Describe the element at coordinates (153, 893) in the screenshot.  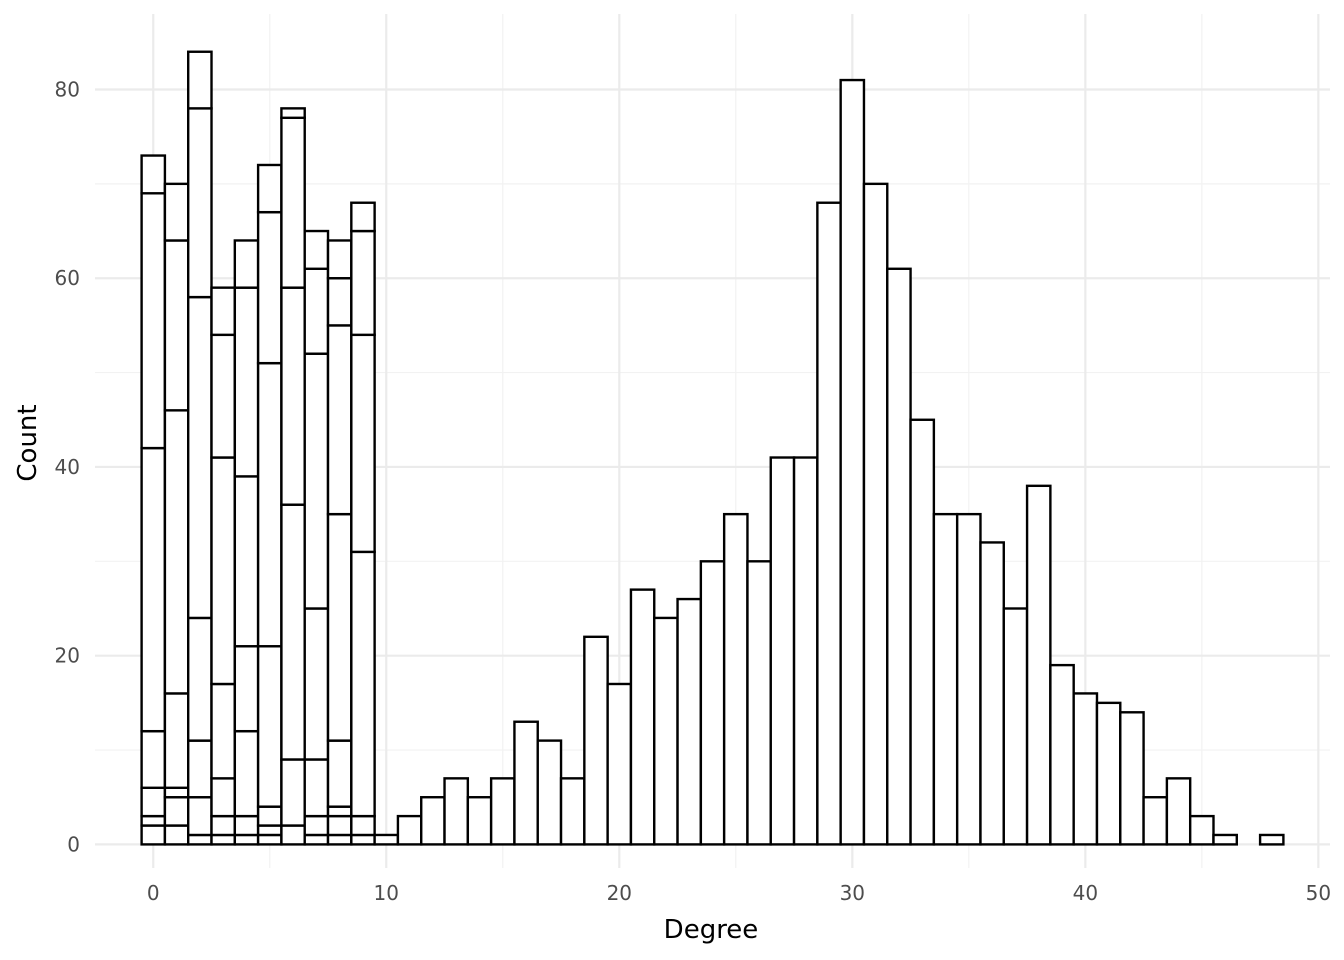
I see `x-tick-label: 0` at that location.